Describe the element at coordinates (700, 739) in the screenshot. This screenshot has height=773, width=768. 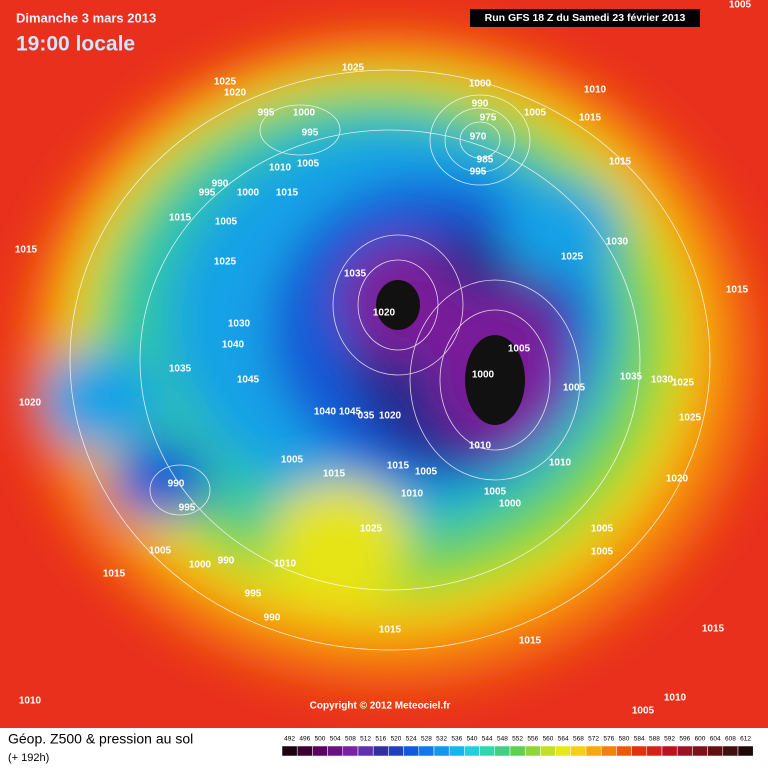
I see `scale-label: 600` at that location.